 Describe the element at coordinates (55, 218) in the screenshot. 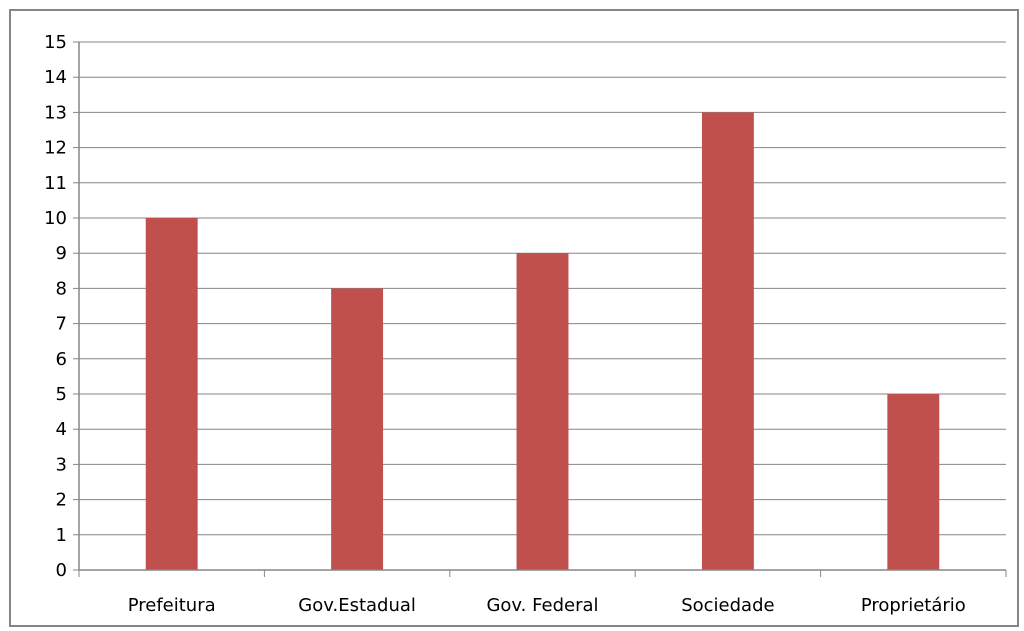

I see `y-tick-label: 10` at that location.